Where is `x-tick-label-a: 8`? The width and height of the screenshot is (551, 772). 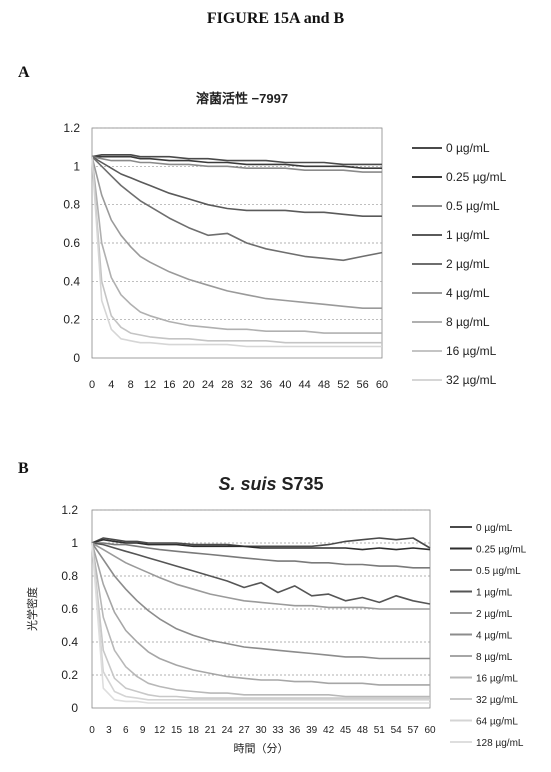 x-tick-label-a: 8 is located at coordinates (131, 385).